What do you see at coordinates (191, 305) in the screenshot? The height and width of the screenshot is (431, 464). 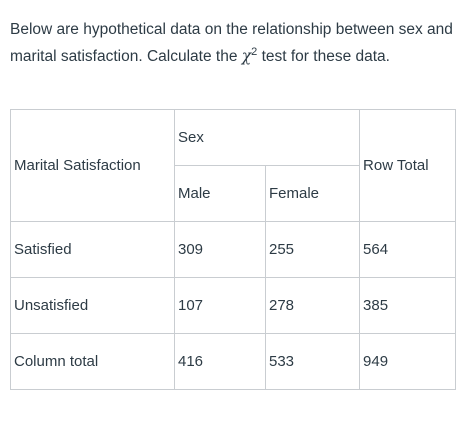 I see `male-value: 107` at bounding box center [191, 305].